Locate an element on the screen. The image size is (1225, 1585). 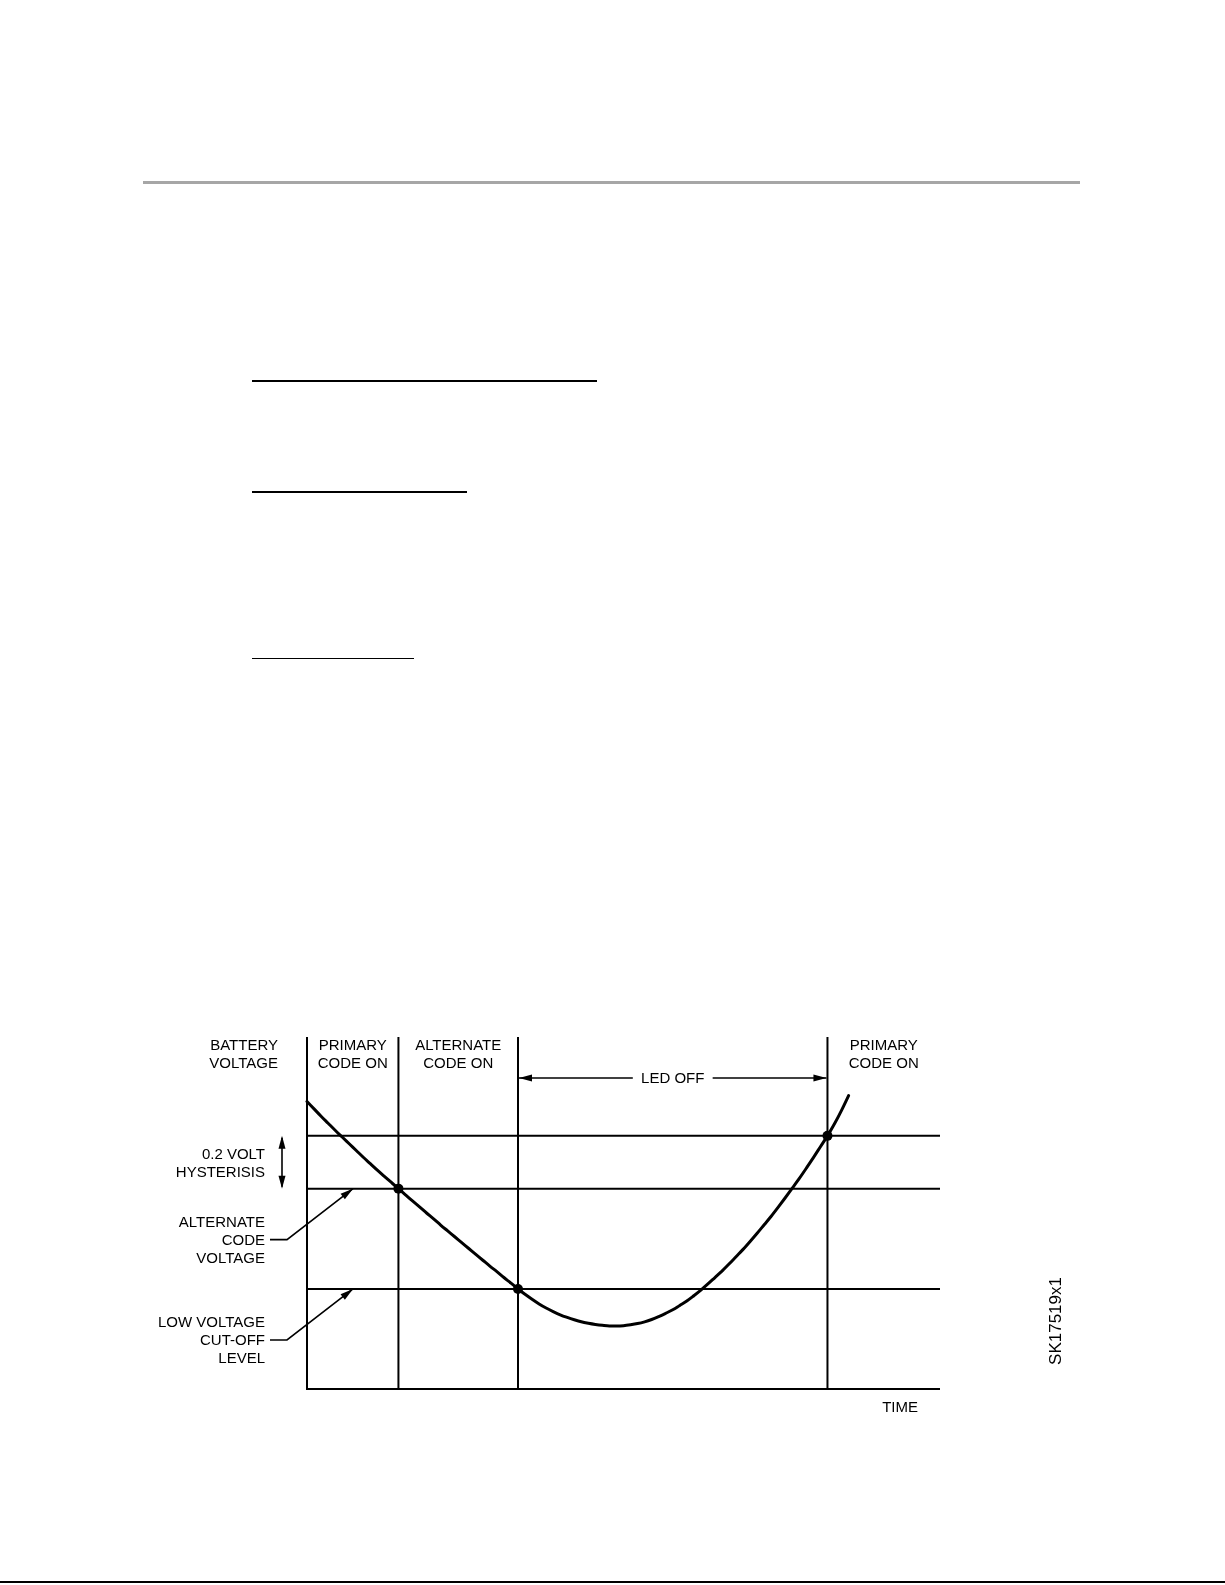
text: LED OFF is located at coordinates (673, 1078).